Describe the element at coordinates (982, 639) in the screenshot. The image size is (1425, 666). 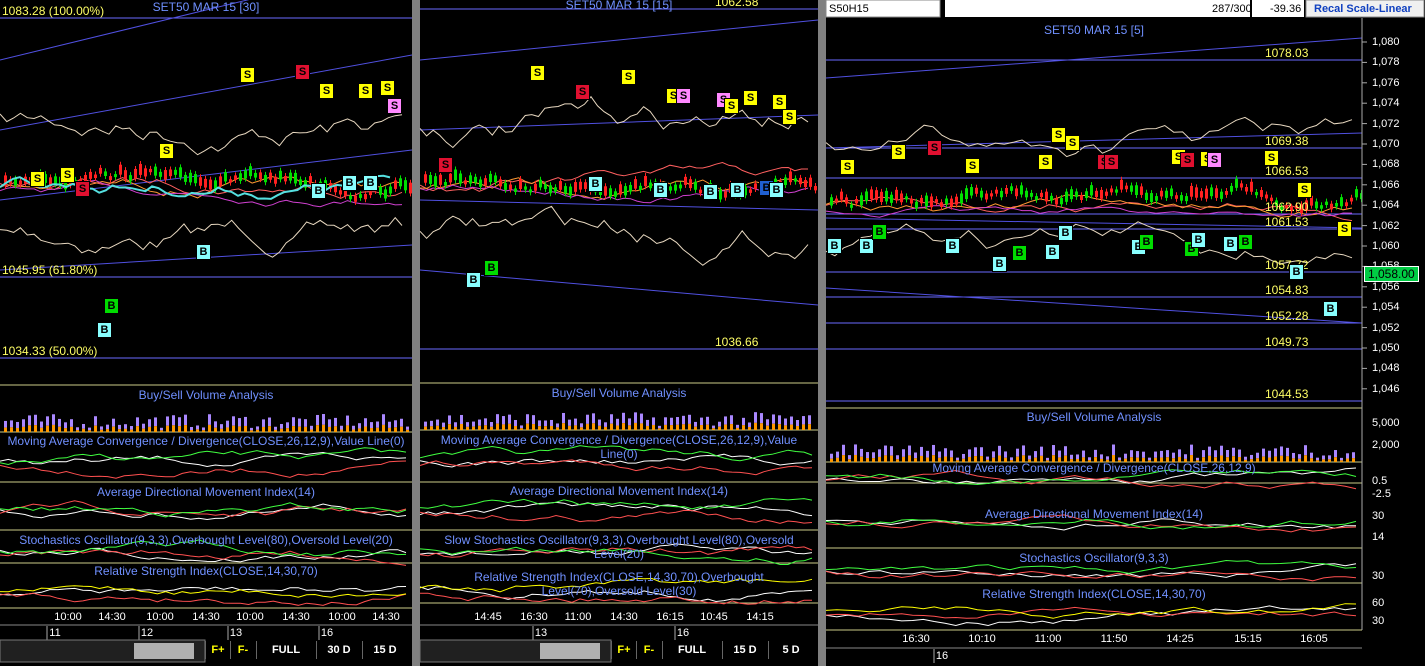
I see `time-label: 10:10` at that location.